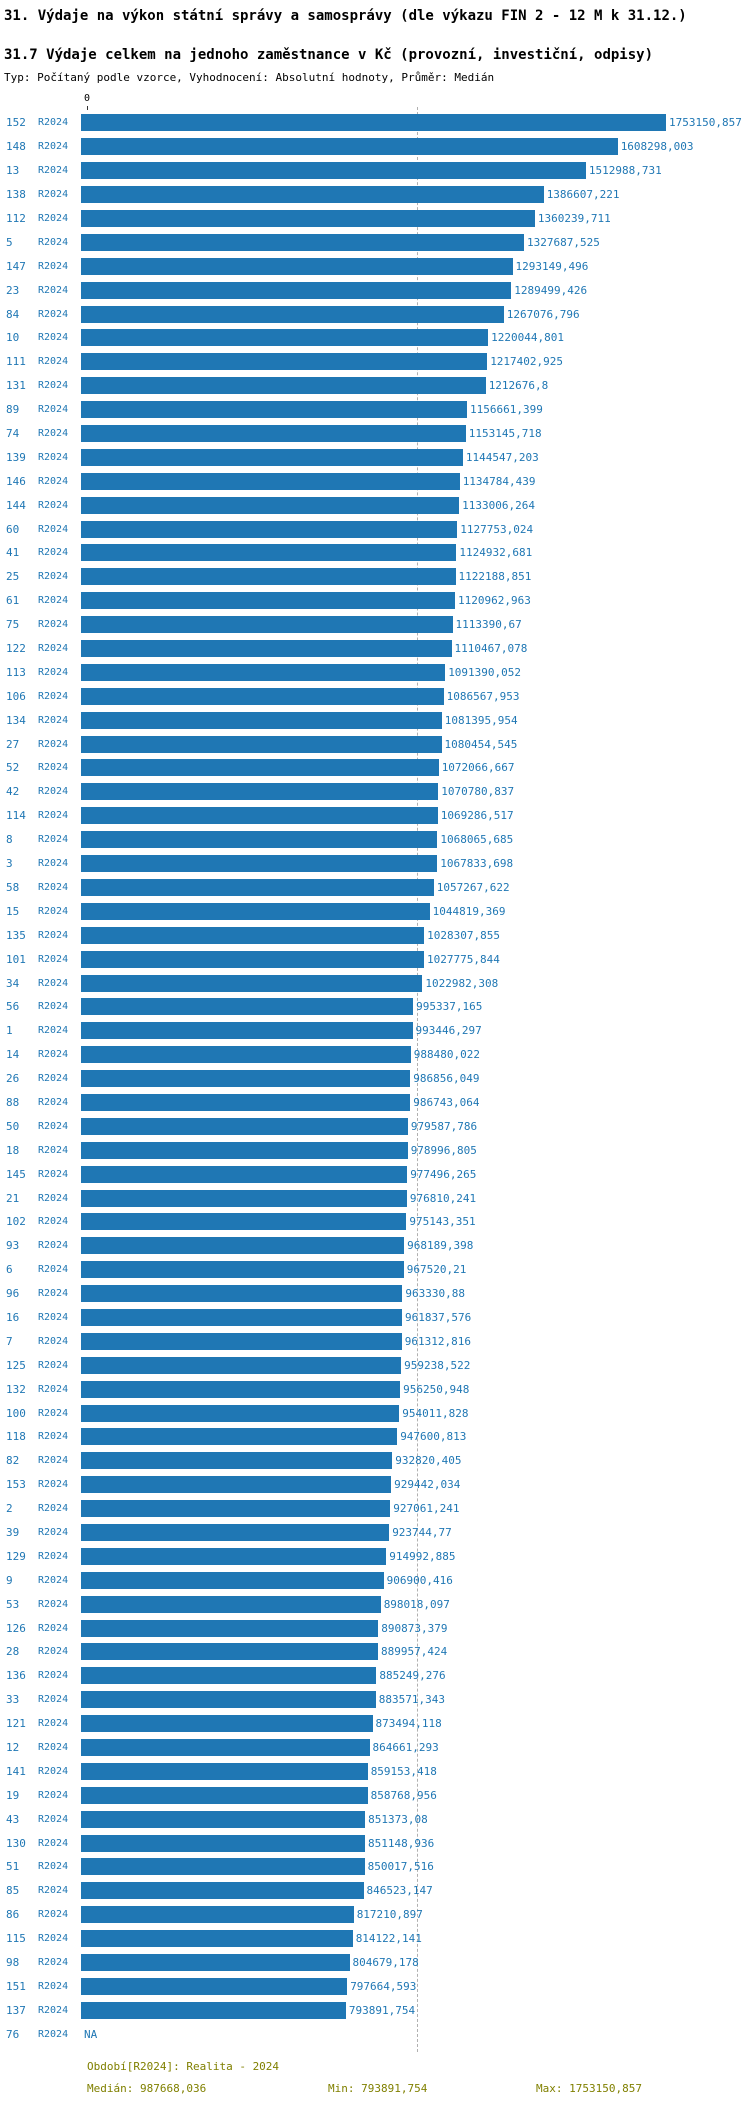 The height and width of the screenshot is (2118, 750). What do you see at coordinates (13, 338) in the screenshot?
I see `row-id-label: 10` at bounding box center [13, 338].